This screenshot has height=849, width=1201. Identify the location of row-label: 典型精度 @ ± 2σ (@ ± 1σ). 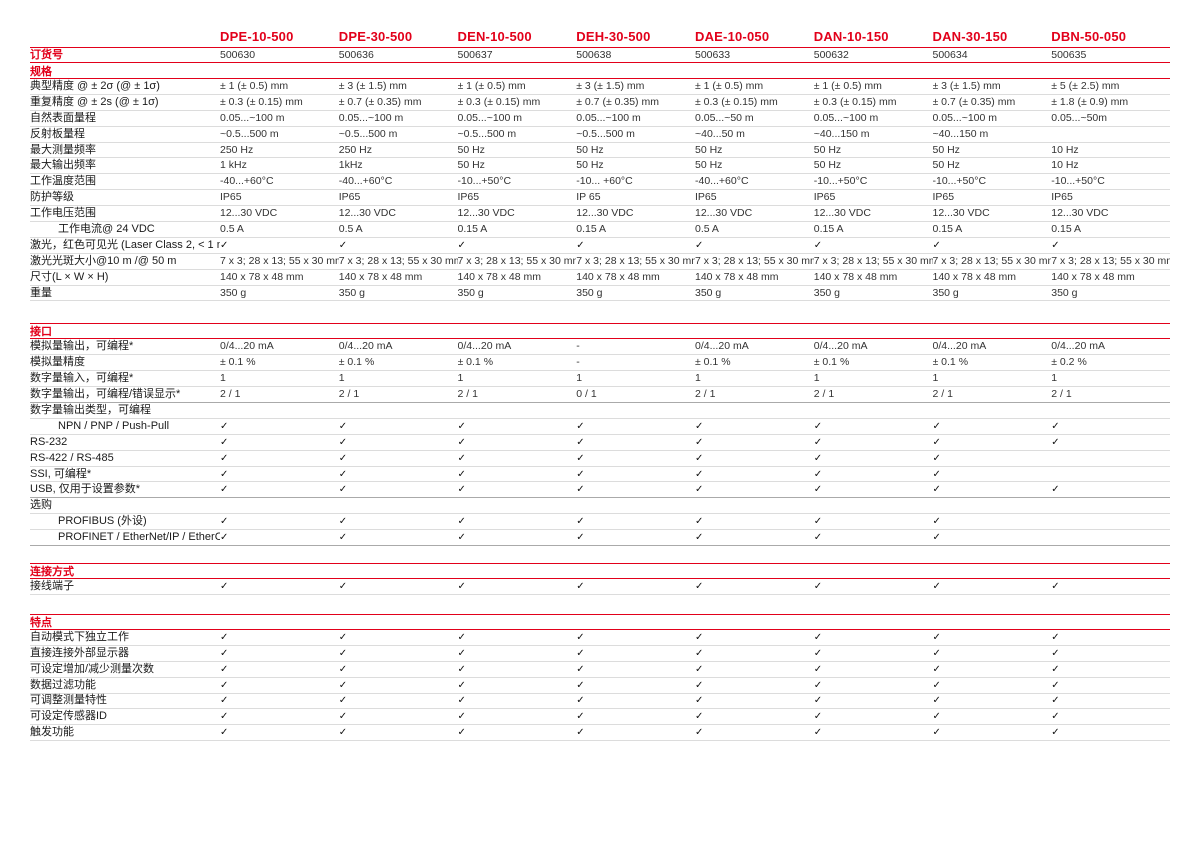
(95, 85).